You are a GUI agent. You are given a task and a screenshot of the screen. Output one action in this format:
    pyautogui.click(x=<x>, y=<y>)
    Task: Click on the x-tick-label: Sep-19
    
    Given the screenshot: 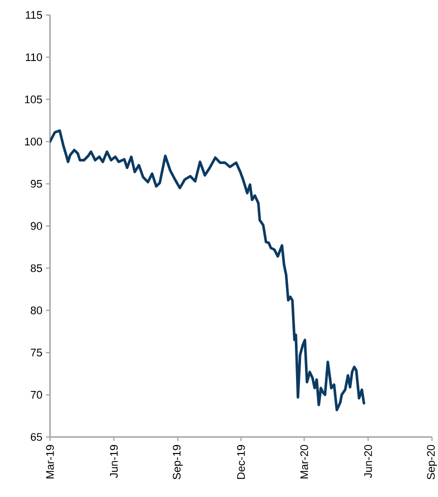 What is the action you would take?
    pyautogui.click(x=177, y=462)
    